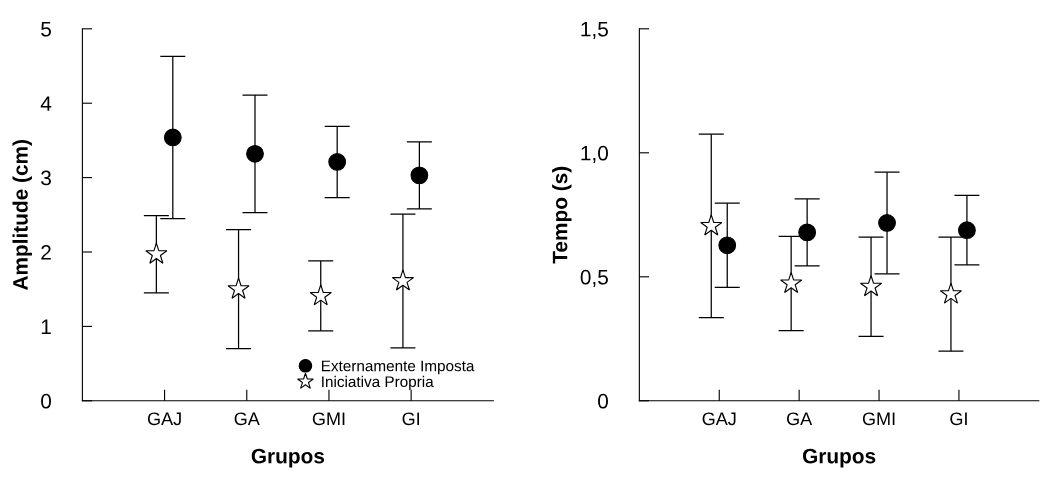  Describe the element at coordinates (594, 31) in the screenshot. I see `y-tick-label: 1,5` at that location.